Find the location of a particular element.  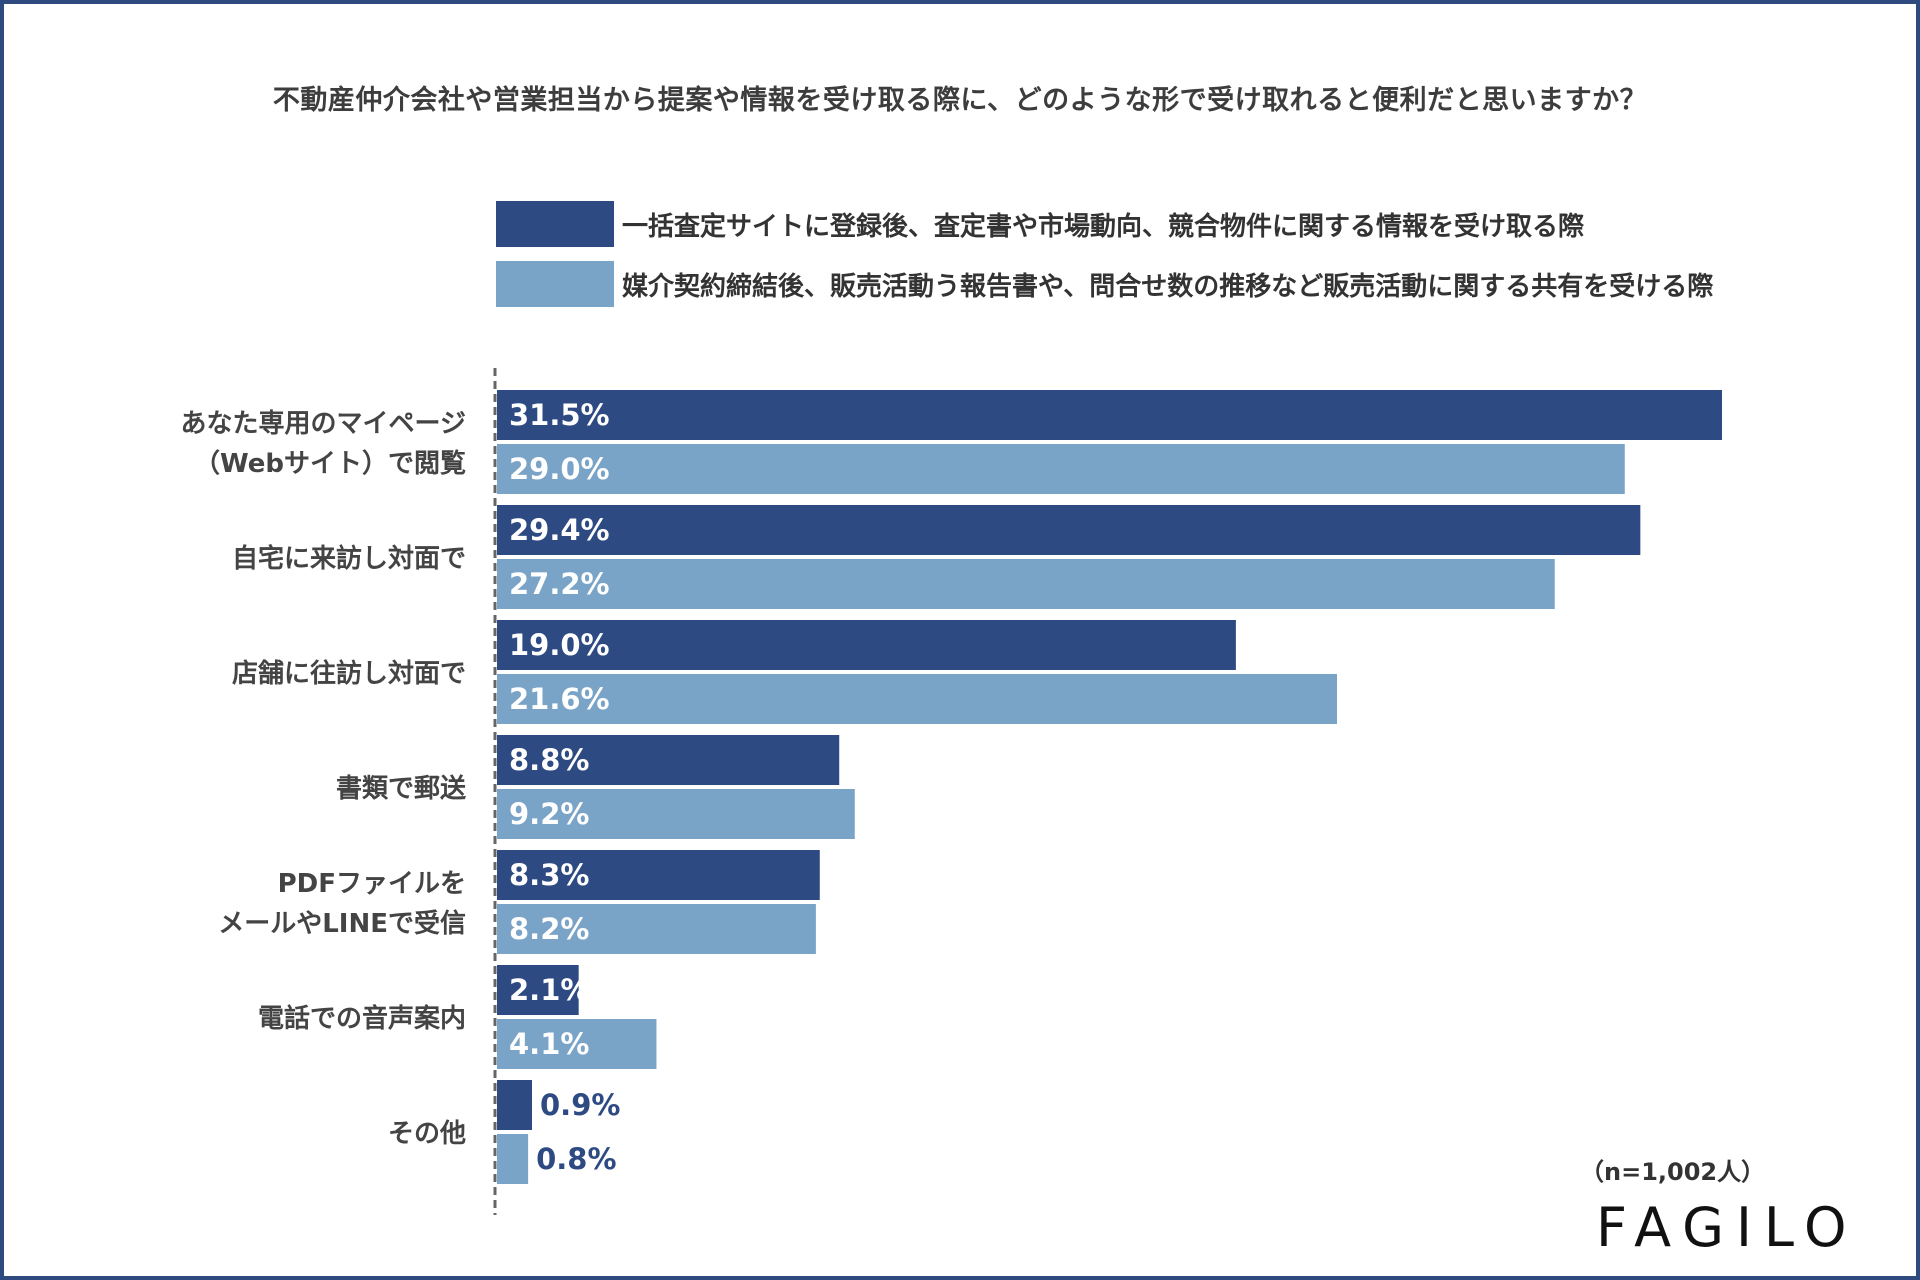

legend-item-series-1: 一括査定サイトに登録後、査定書や市場動向、競合物件に関する情報を受け取る際 is located at coordinates (1040, 224).